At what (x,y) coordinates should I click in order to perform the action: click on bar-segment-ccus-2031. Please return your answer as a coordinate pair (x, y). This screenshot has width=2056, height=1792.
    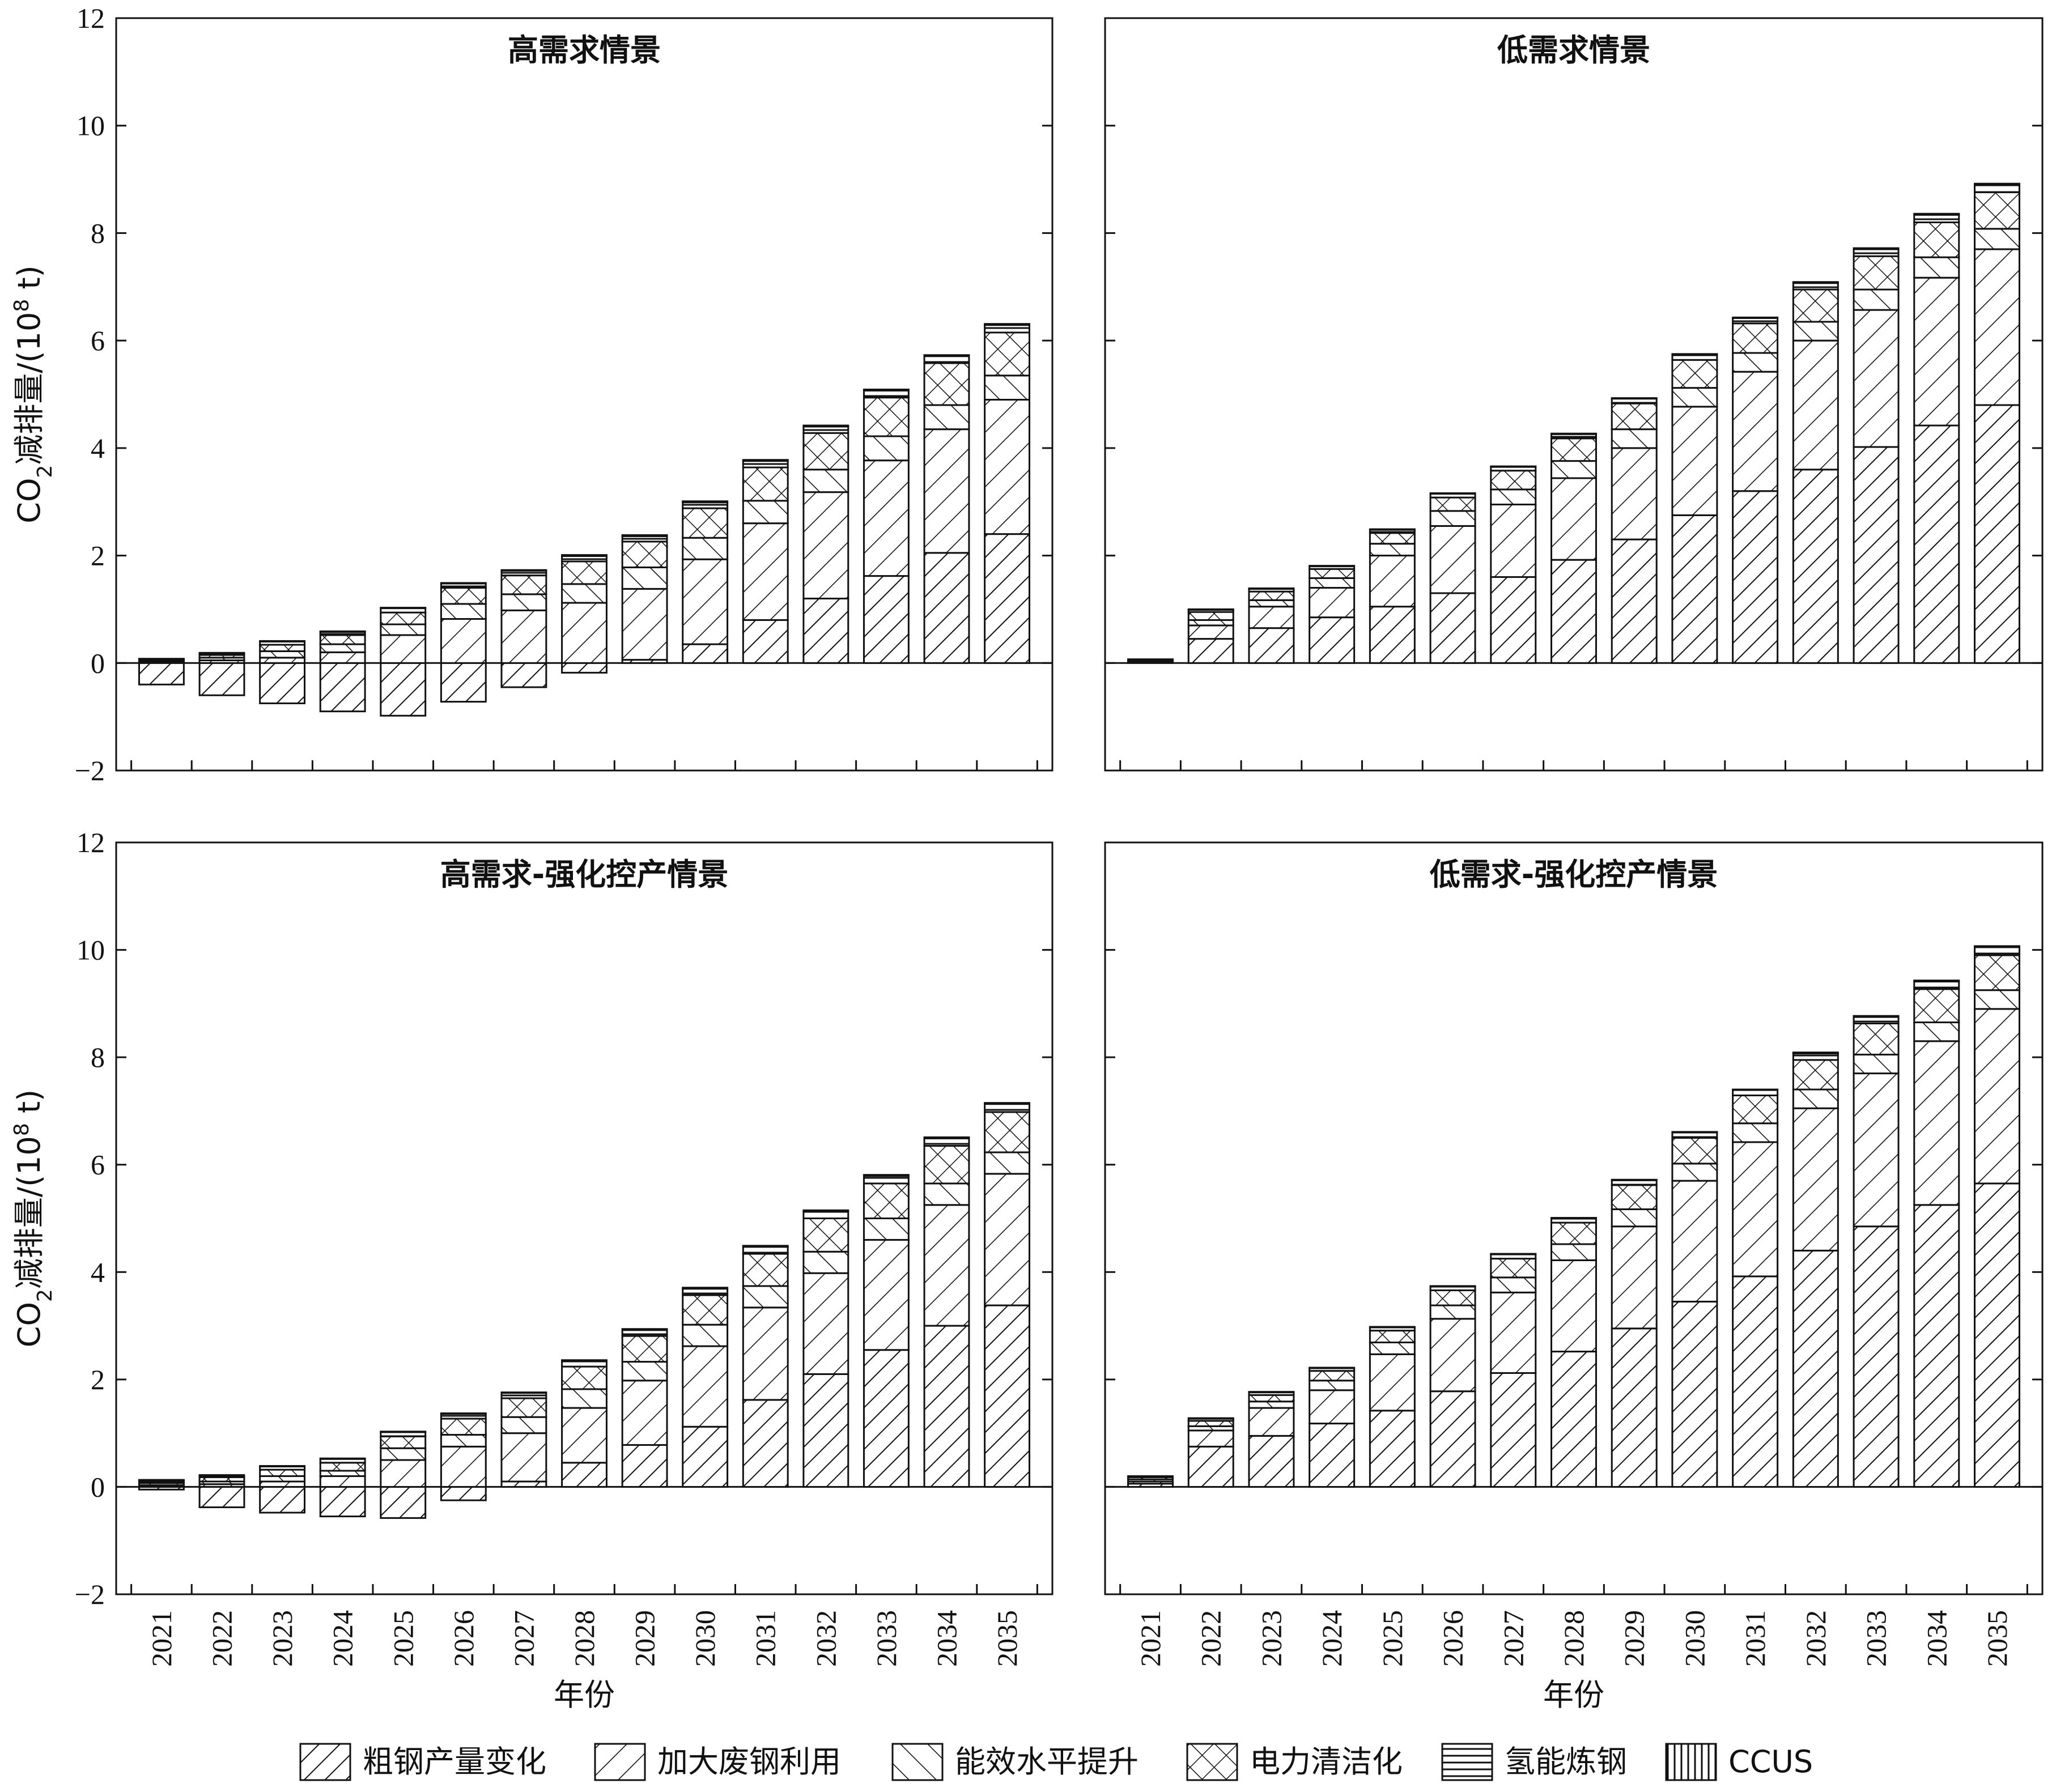
    Looking at the image, I should click on (765, 460).